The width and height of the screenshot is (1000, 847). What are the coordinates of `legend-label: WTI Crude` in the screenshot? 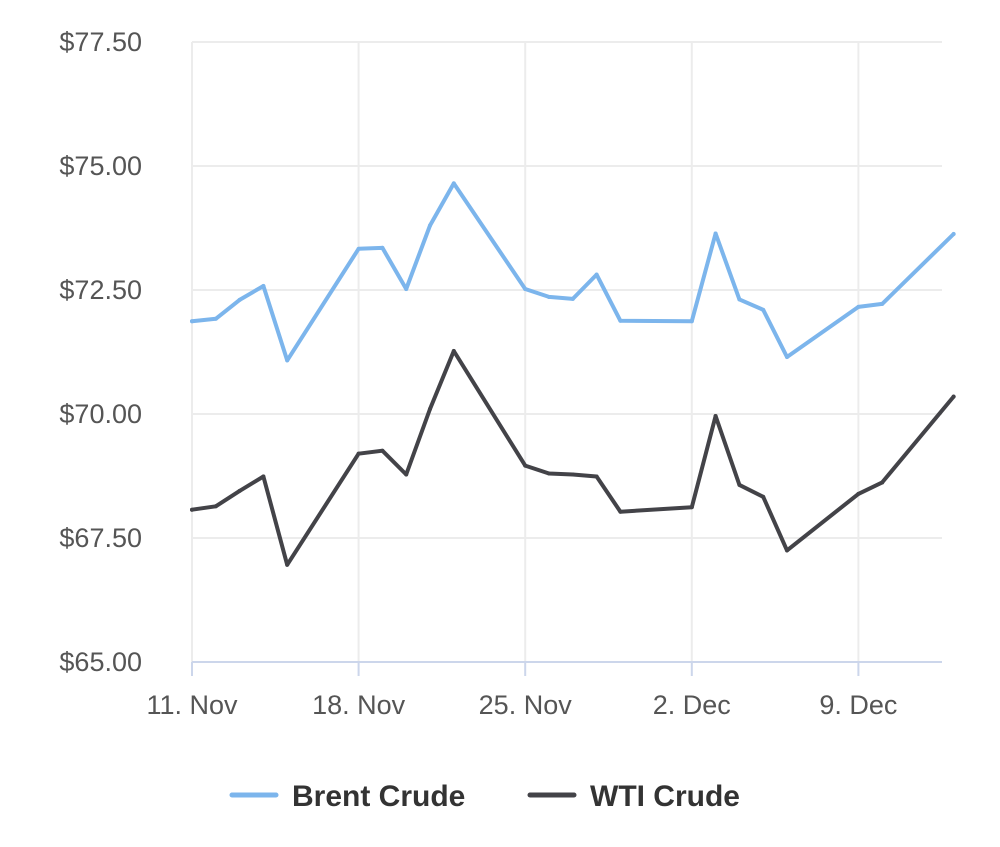 It's located at (665, 796).